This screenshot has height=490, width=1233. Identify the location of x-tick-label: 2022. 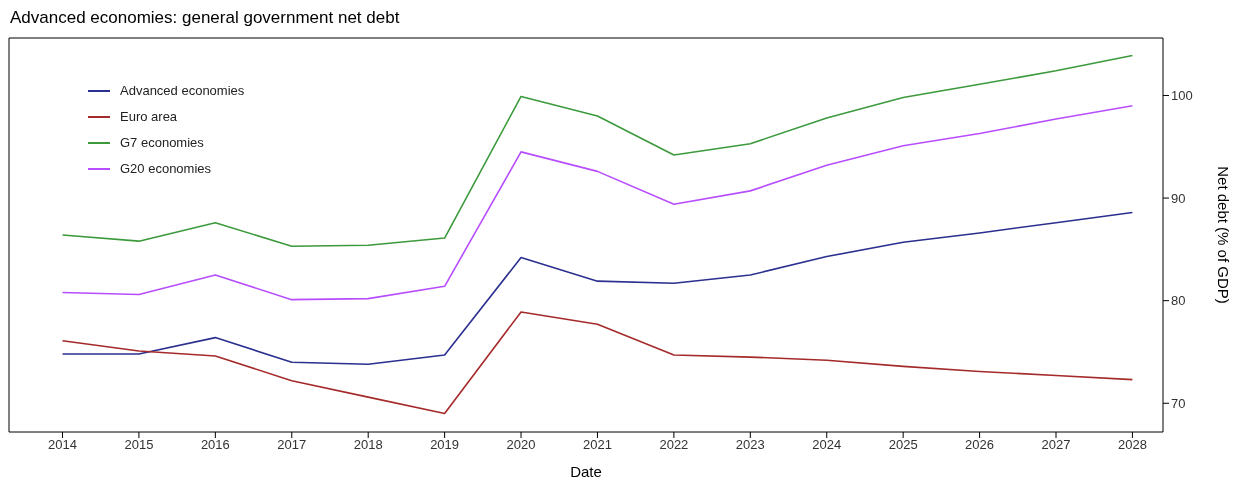
(674, 445).